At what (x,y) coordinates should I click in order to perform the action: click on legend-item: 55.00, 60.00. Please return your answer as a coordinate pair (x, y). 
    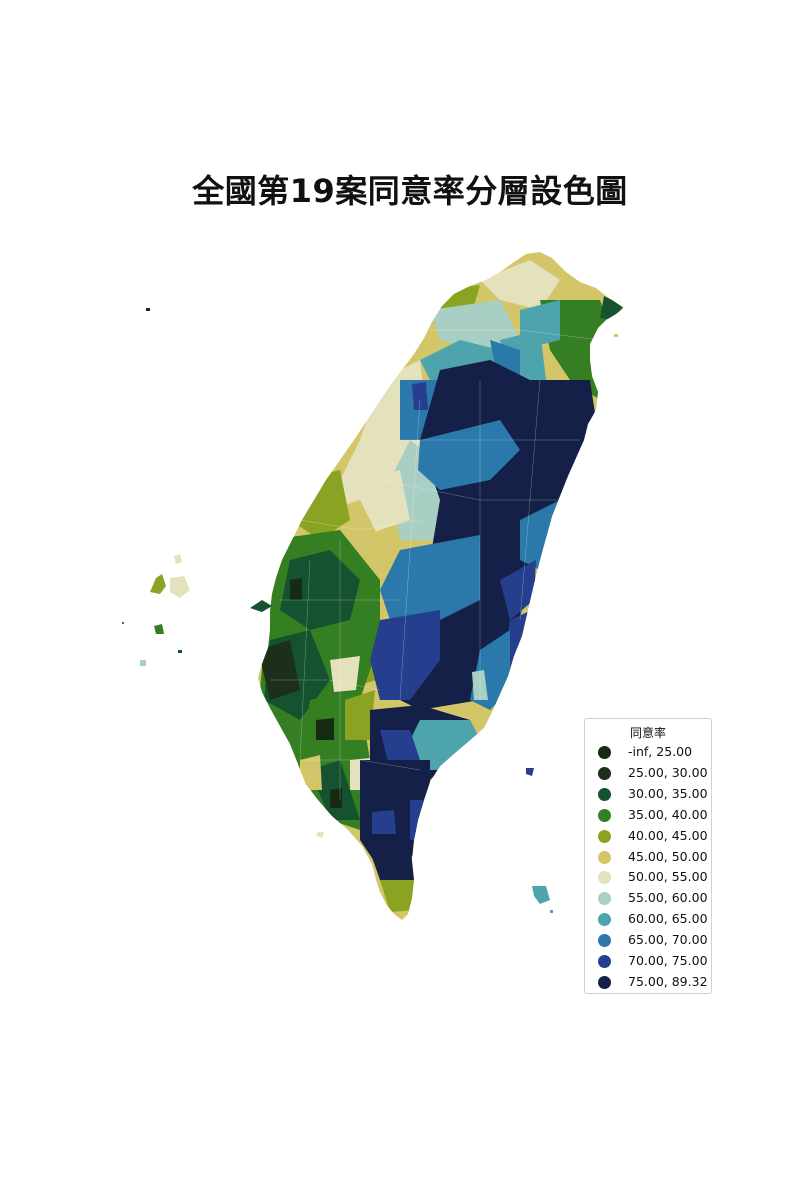
    Looking at the image, I should click on (648, 899).